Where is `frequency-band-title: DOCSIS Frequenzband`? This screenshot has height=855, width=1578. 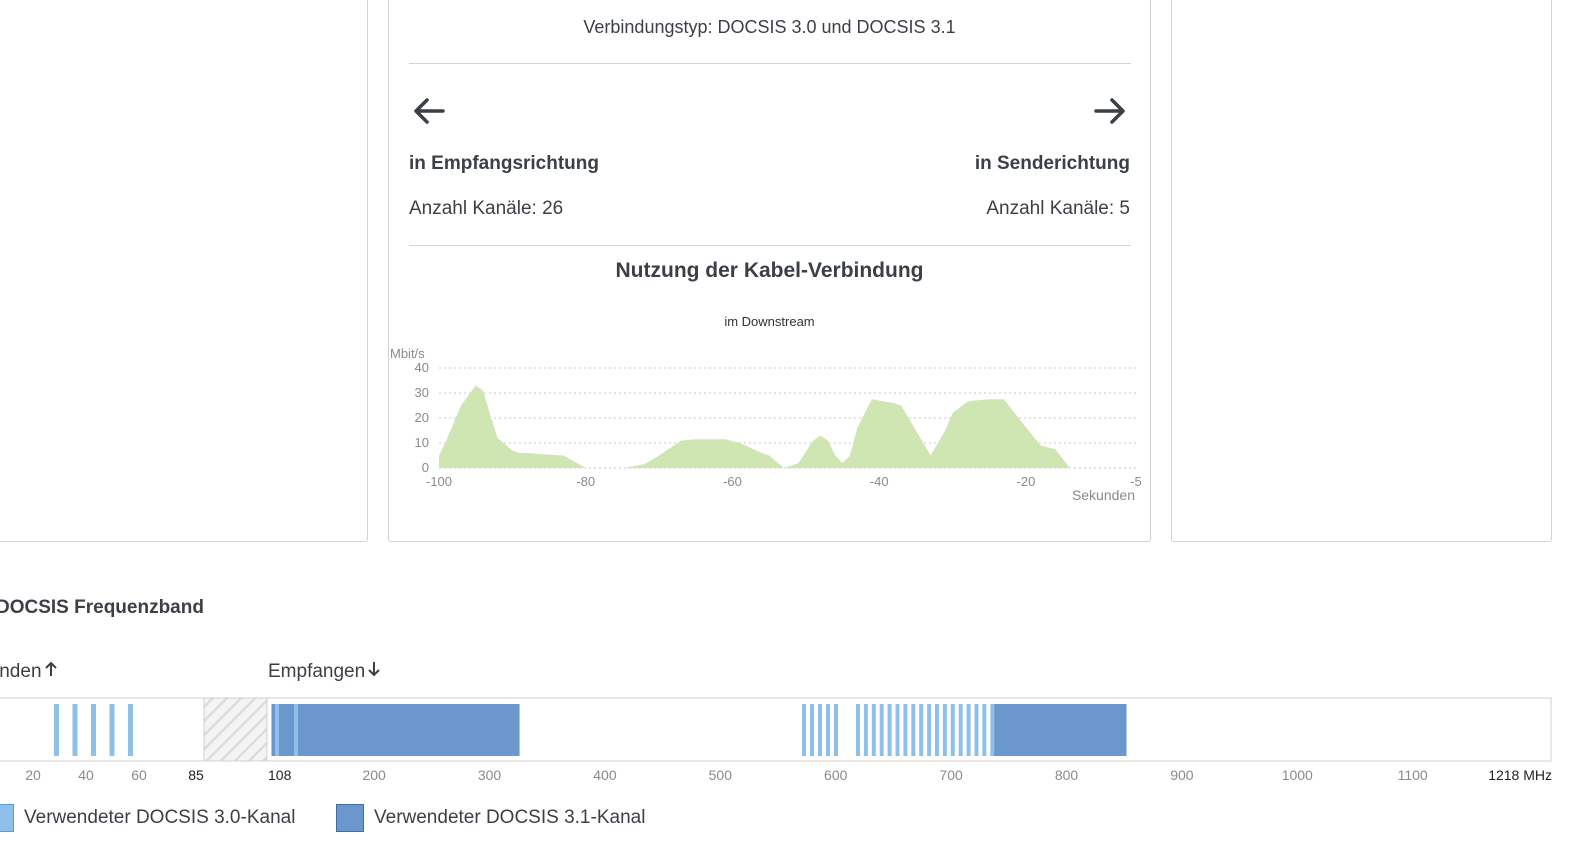
frequency-band-title: DOCSIS Frequenzband is located at coordinates (102, 607).